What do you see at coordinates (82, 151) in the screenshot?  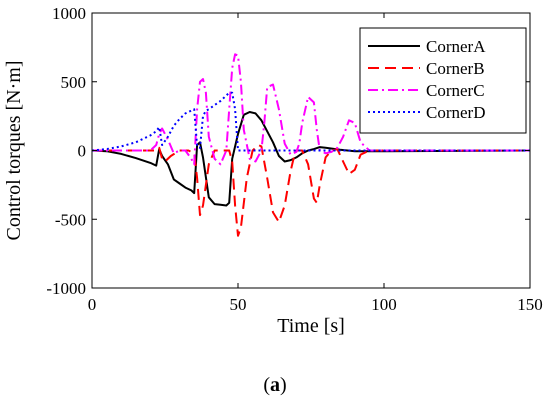 I see `y-tick-label: 0` at bounding box center [82, 151].